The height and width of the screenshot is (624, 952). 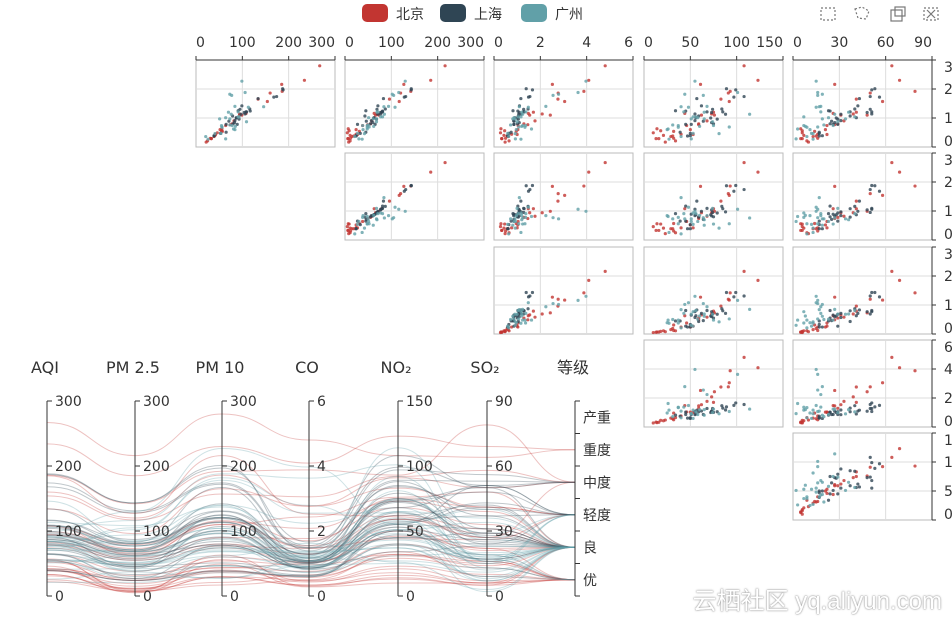 I want to click on legend-item-2: 广州, so click(x=552, y=13).